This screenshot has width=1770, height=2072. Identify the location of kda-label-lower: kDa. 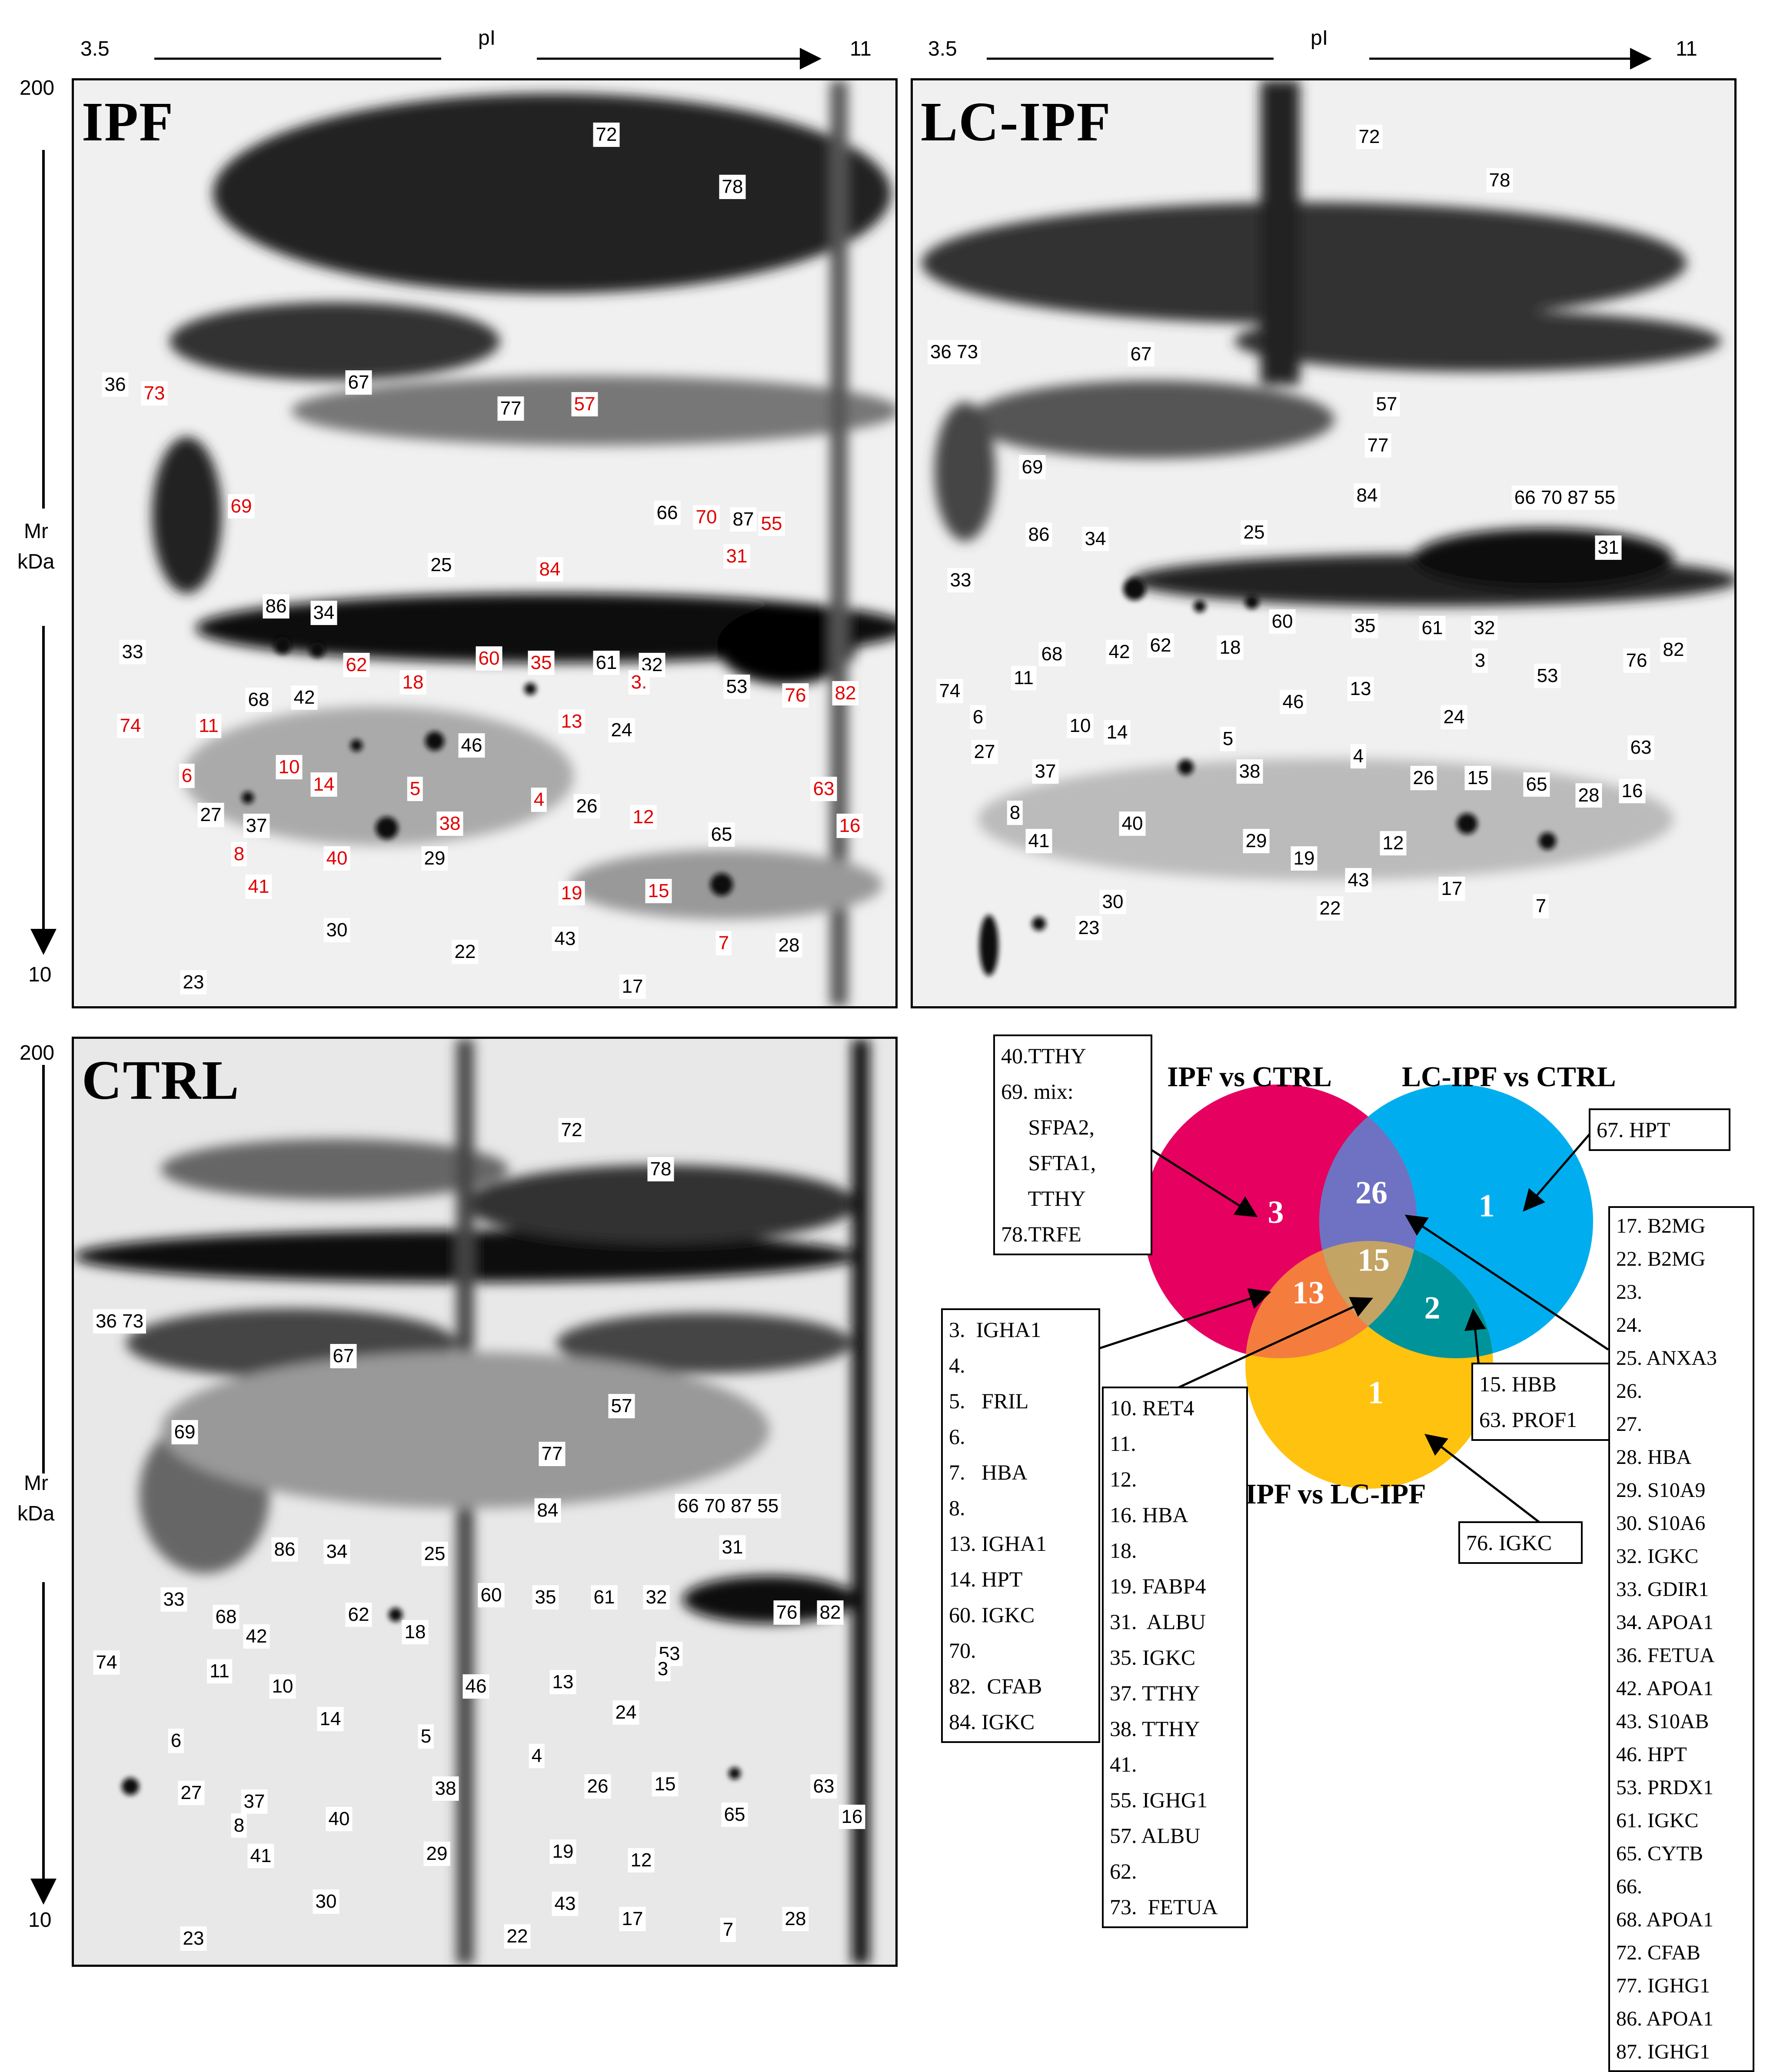
(36, 1513).